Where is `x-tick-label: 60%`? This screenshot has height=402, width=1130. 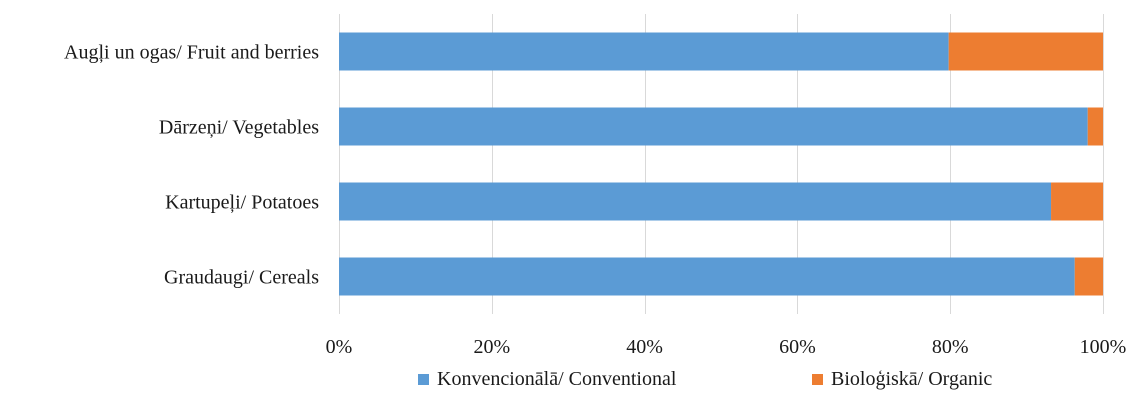 x-tick-label: 60% is located at coordinates (797, 347).